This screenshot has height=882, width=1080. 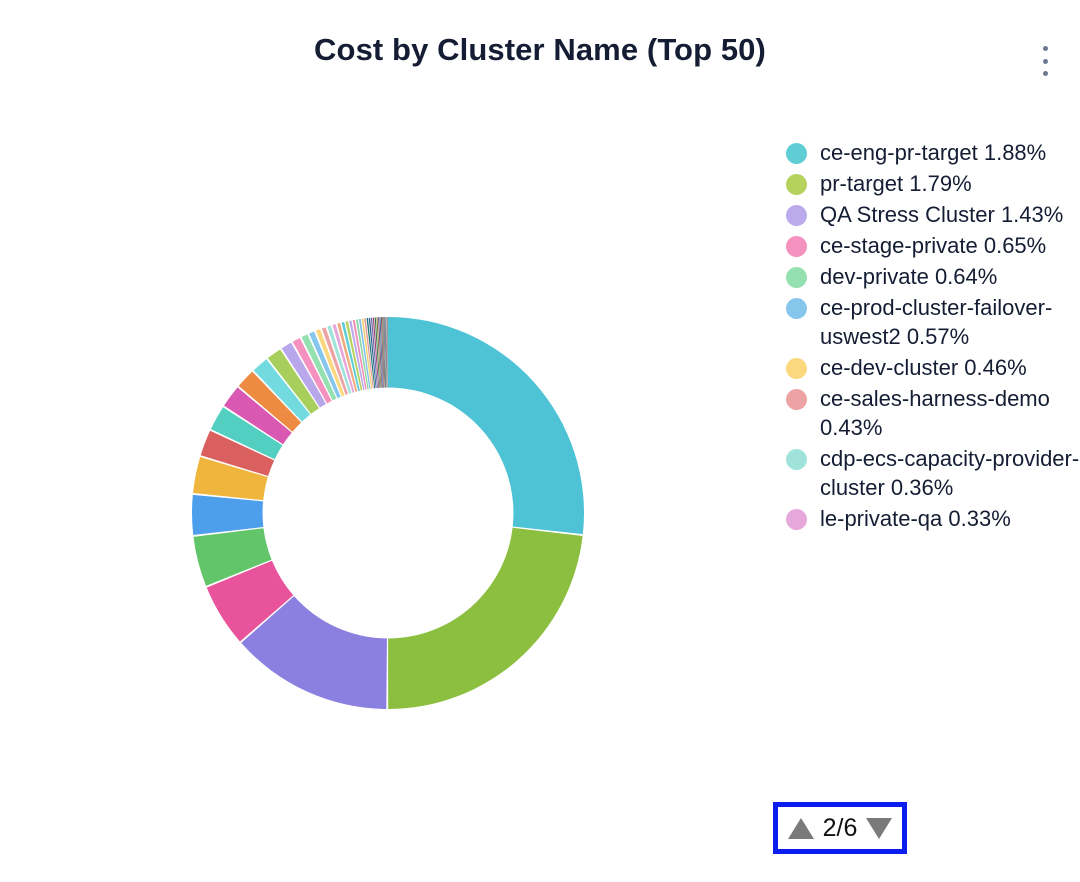 I want to click on legend-item: ce-prod-cluster-failover-uswest2 0.57%, so click(x=933, y=322).